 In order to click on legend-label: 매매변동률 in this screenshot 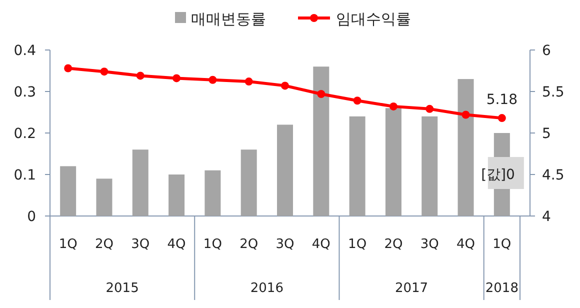, I will do `click(228, 19)`.